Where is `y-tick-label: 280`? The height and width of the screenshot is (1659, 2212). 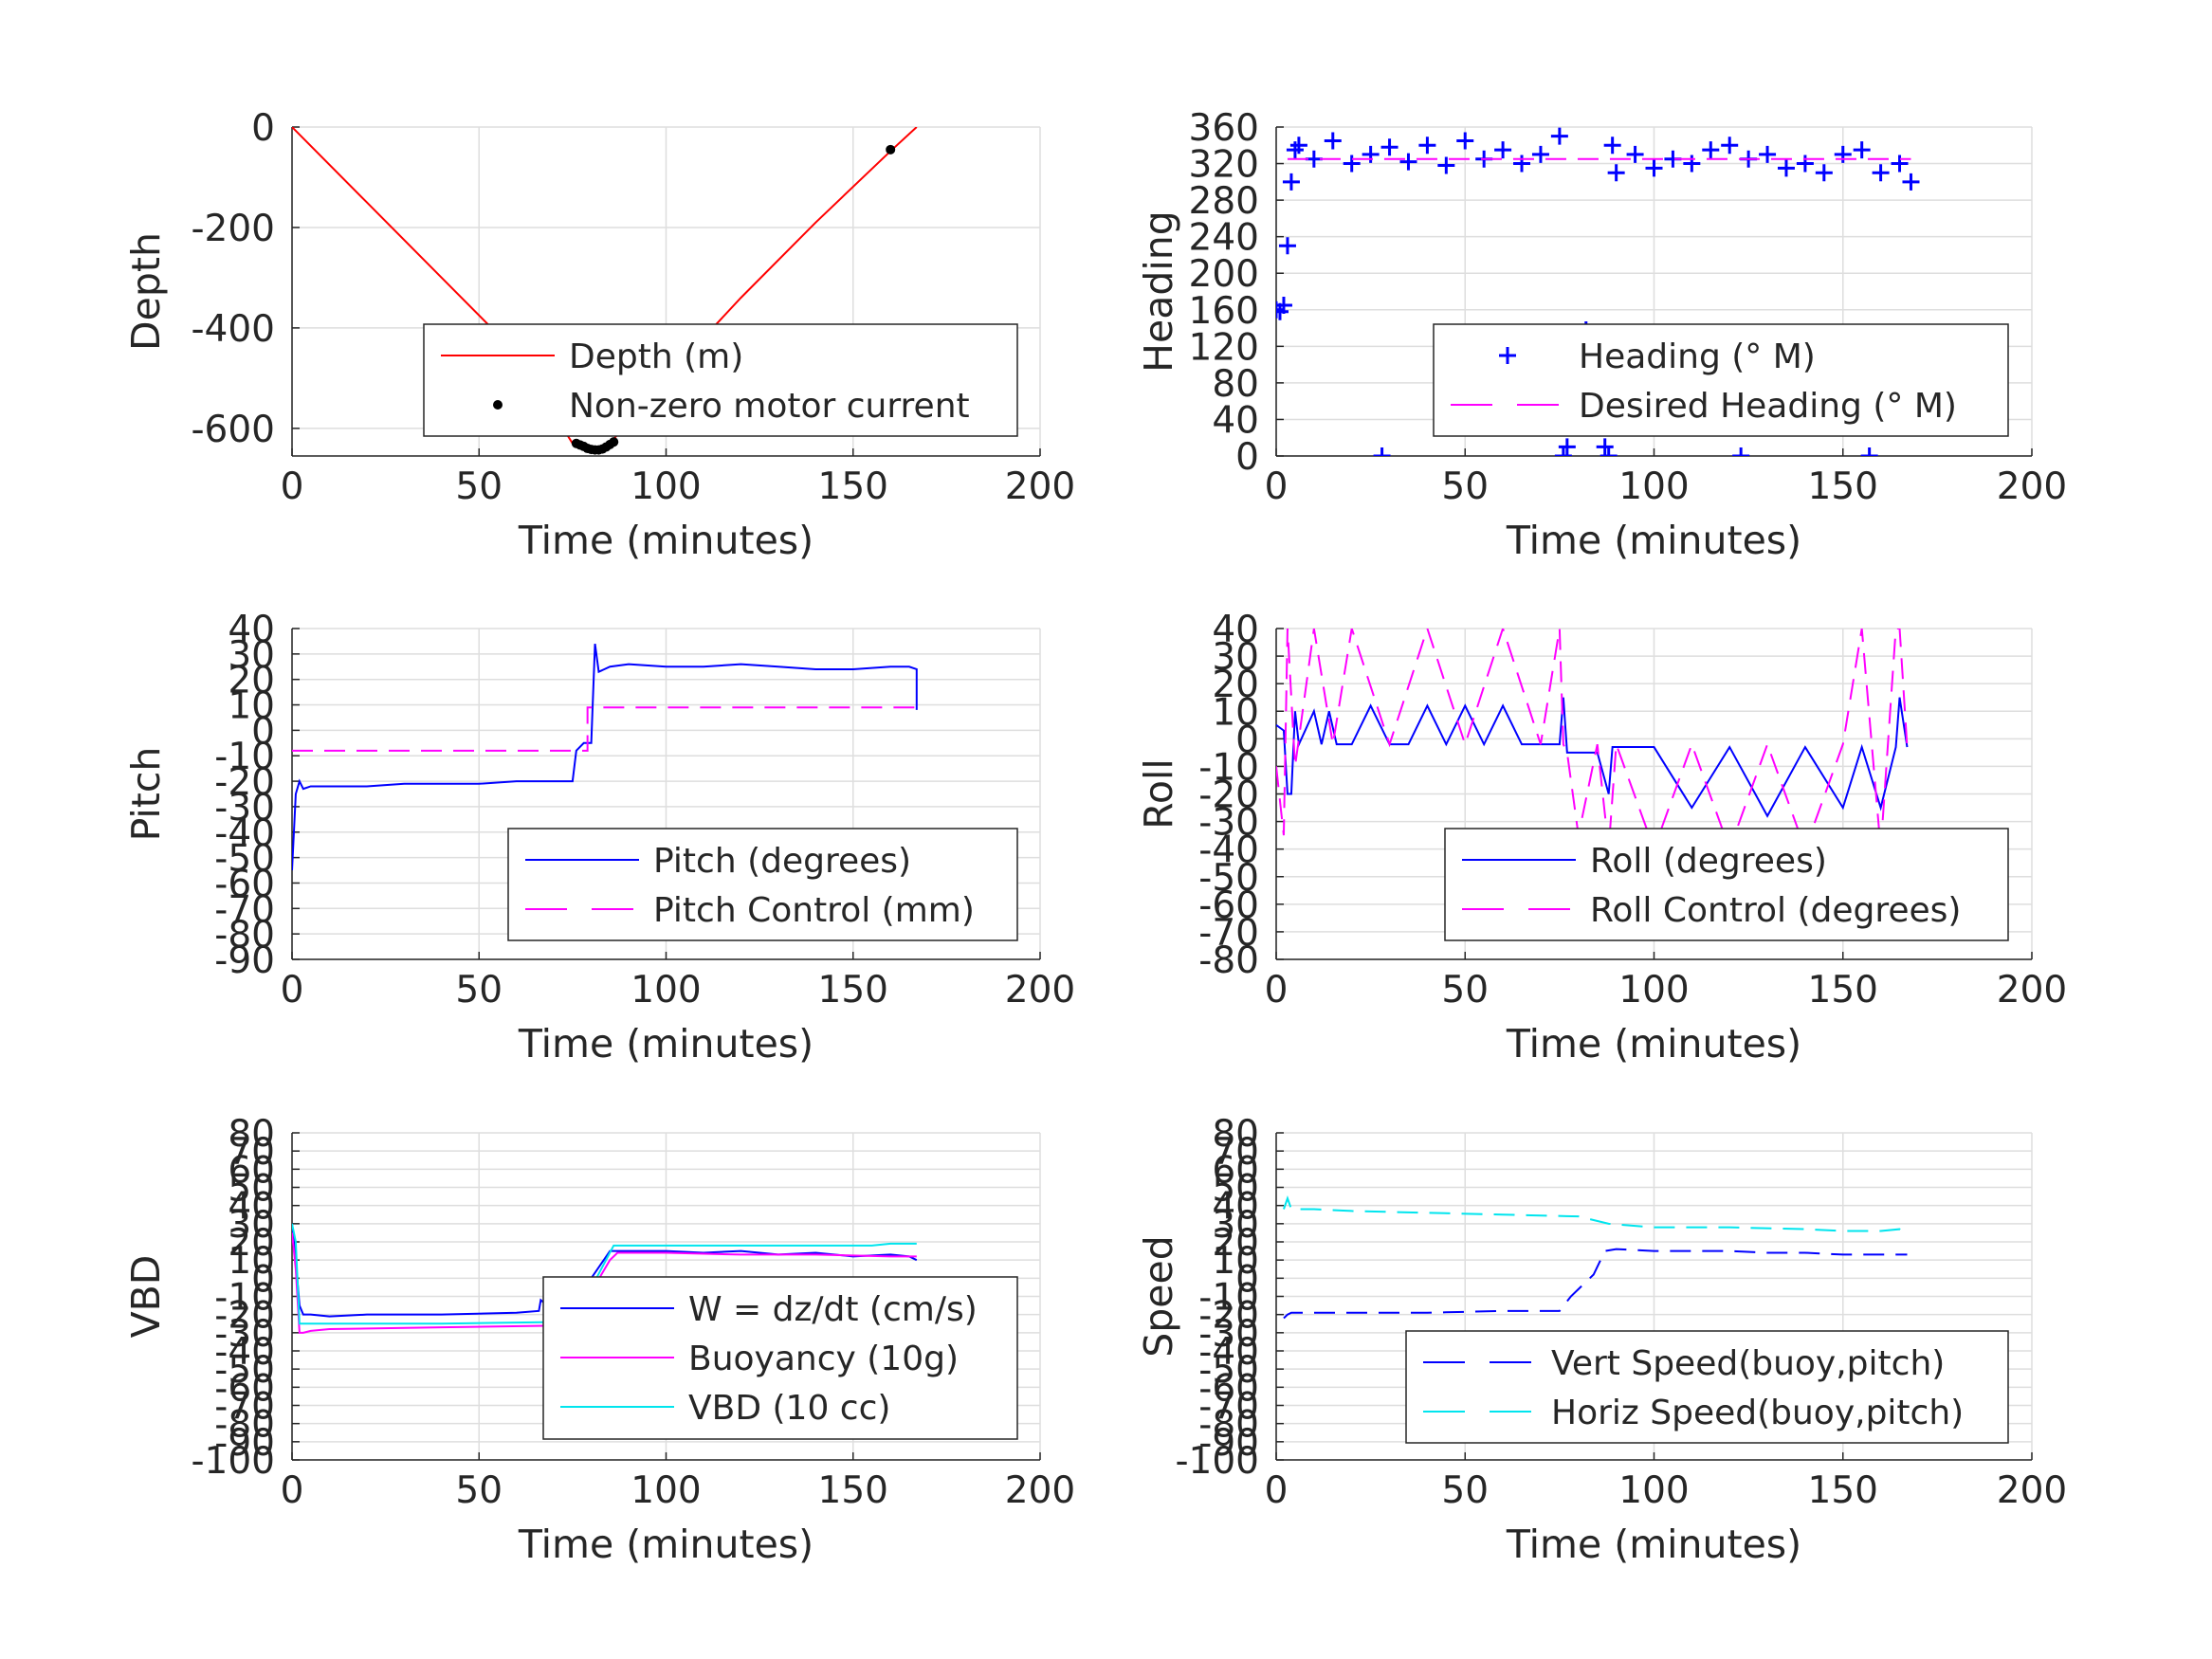
y-tick-label: 280 is located at coordinates (1224, 201).